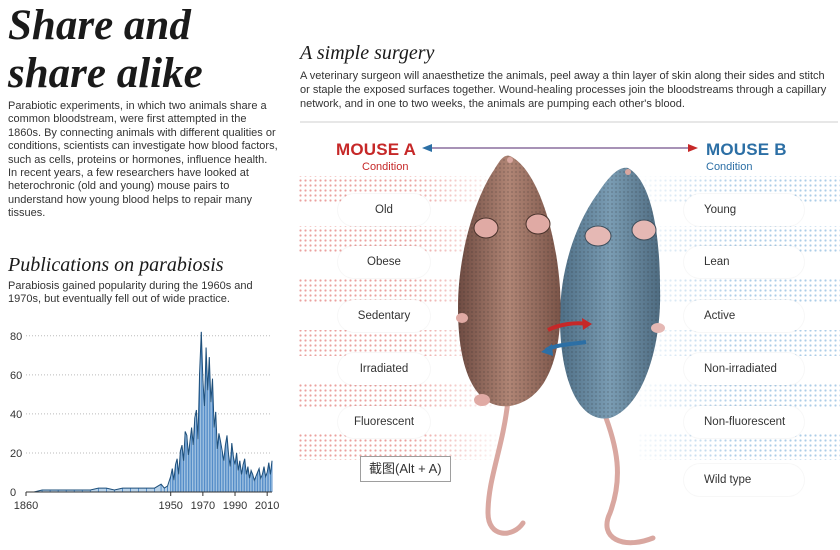 The width and height of the screenshot is (840, 550). I want to click on blood-exchange-arrows, so click(566, 337).